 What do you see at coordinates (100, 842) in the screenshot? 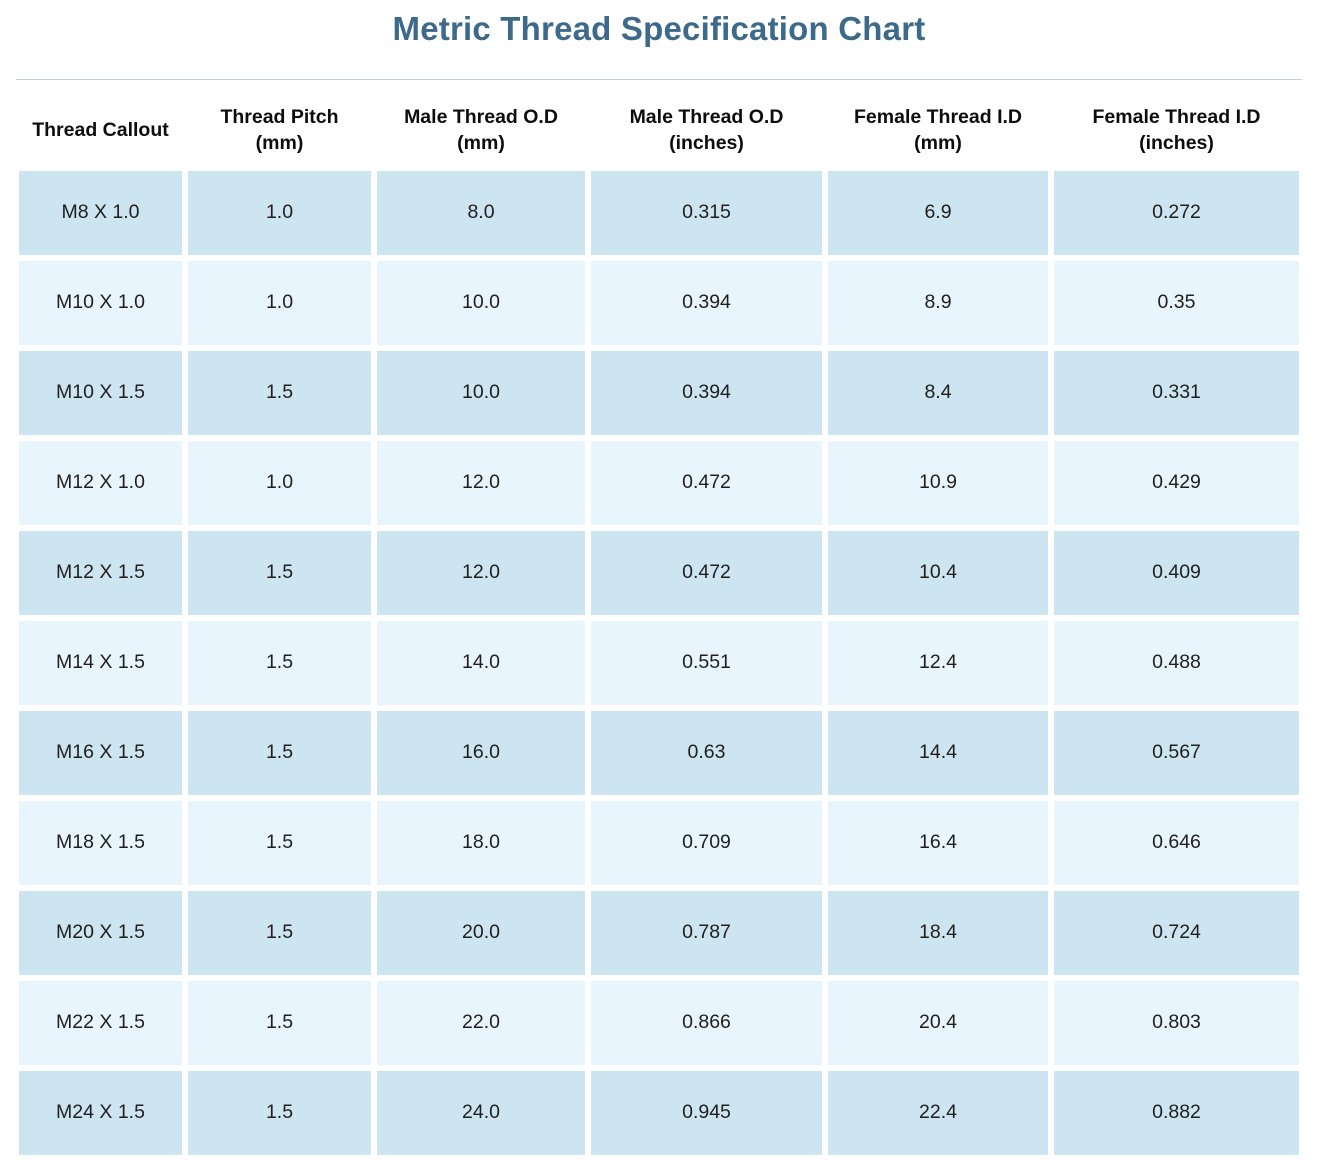
I see `table-cell: M18 X 1.5` at bounding box center [100, 842].